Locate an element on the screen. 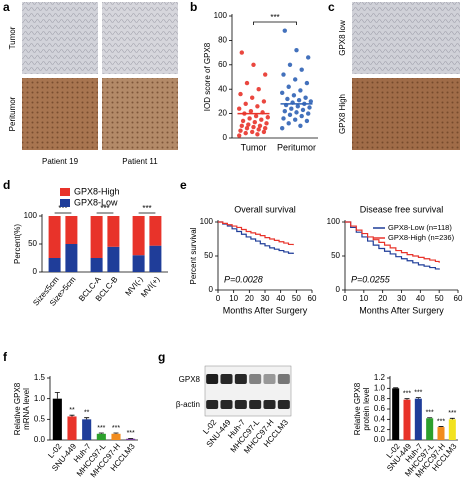 This screenshot has height=500, width=464. y-tick-label: 0.0 is located at coordinates (380, 439).